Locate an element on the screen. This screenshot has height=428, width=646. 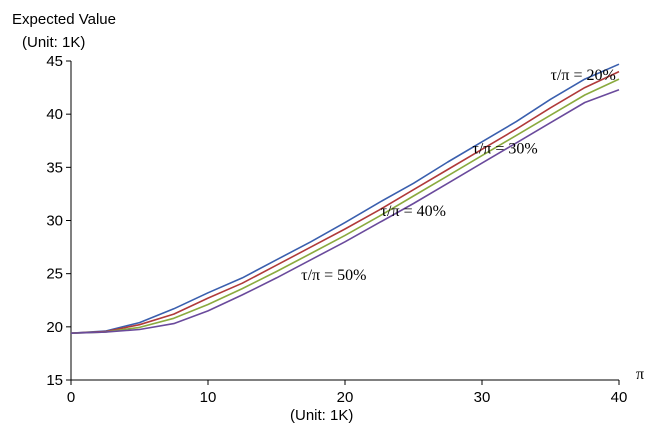
y-axis-title-line2: (Unit: 1K) is located at coordinates (53, 42).